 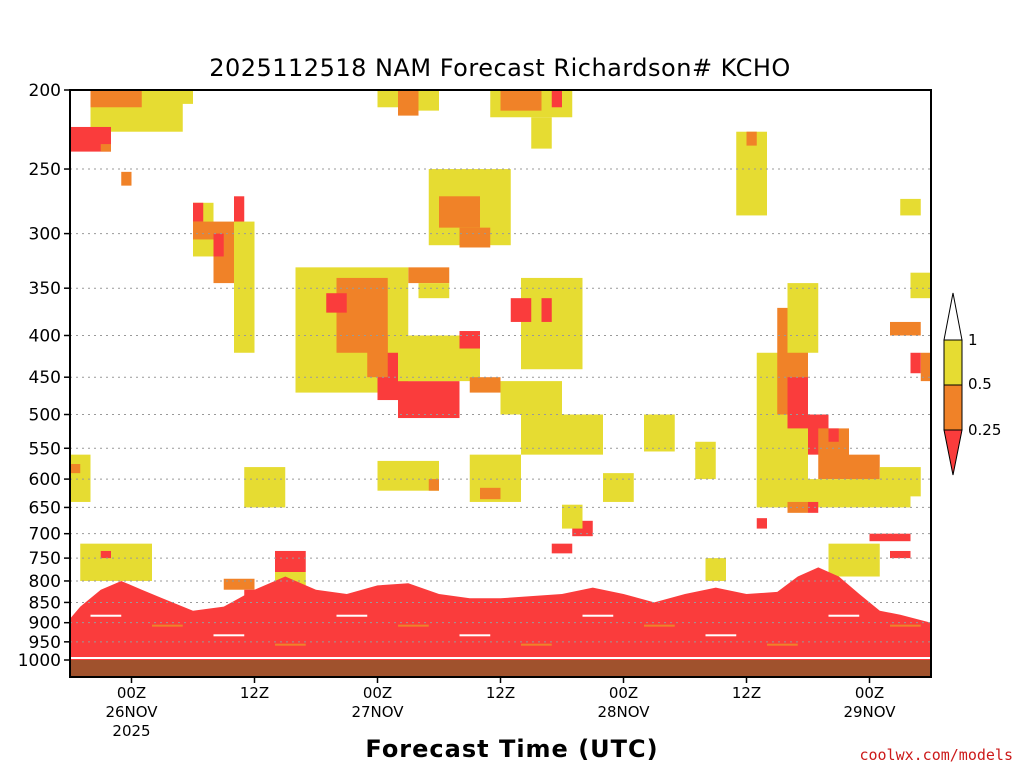 What do you see at coordinates (377, 712) in the screenshot?
I see `x-tick-label: 27NOV` at bounding box center [377, 712].